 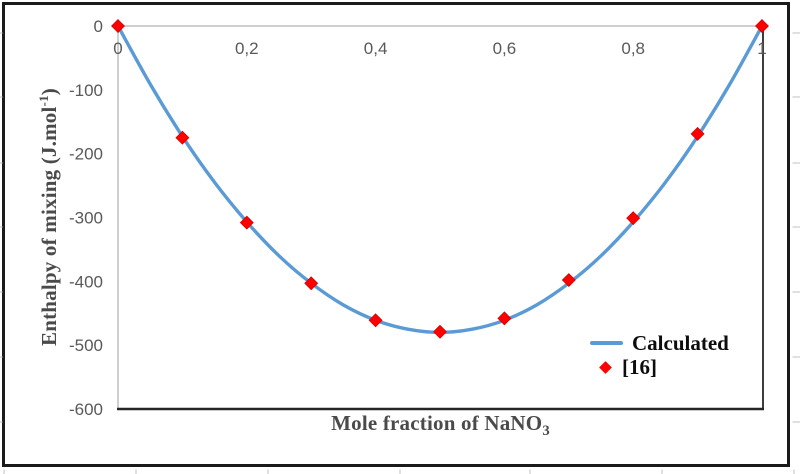 I want to click on y-tick-label: -500, so click(x=86, y=345).